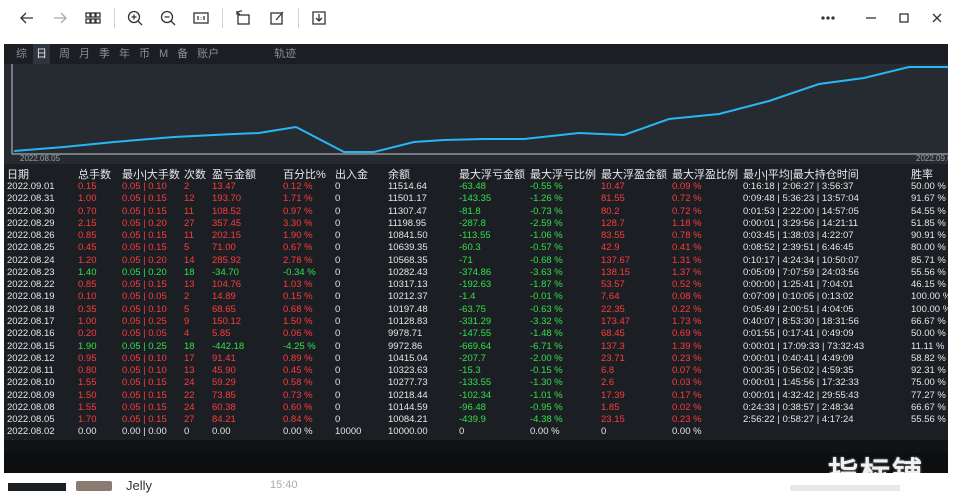  What do you see at coordinates (616, 272) in the screenshot?
I see `table-cell: 138.15` at bounding box center [616, 272].